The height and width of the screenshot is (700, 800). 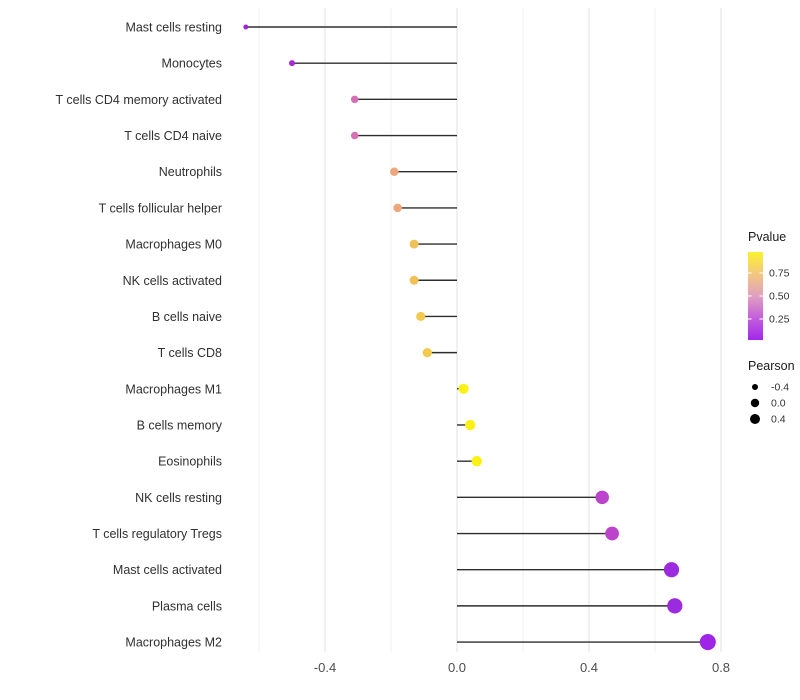 I want to click on y-axis-label: Mast cells activated, so click(x=167, y=570).